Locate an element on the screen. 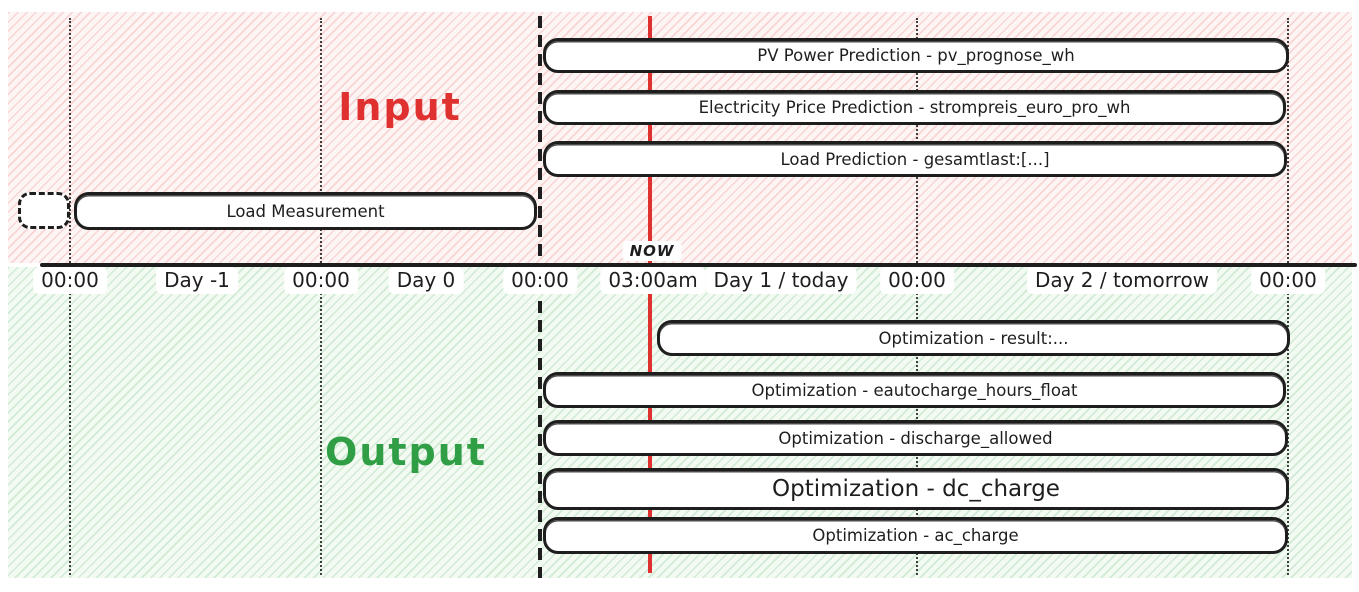 The height and width of the screenshot is (592, 1359). output-bar-optimization-dc-charge: Optimization - dc_charge is located at coordinates (916, 489).